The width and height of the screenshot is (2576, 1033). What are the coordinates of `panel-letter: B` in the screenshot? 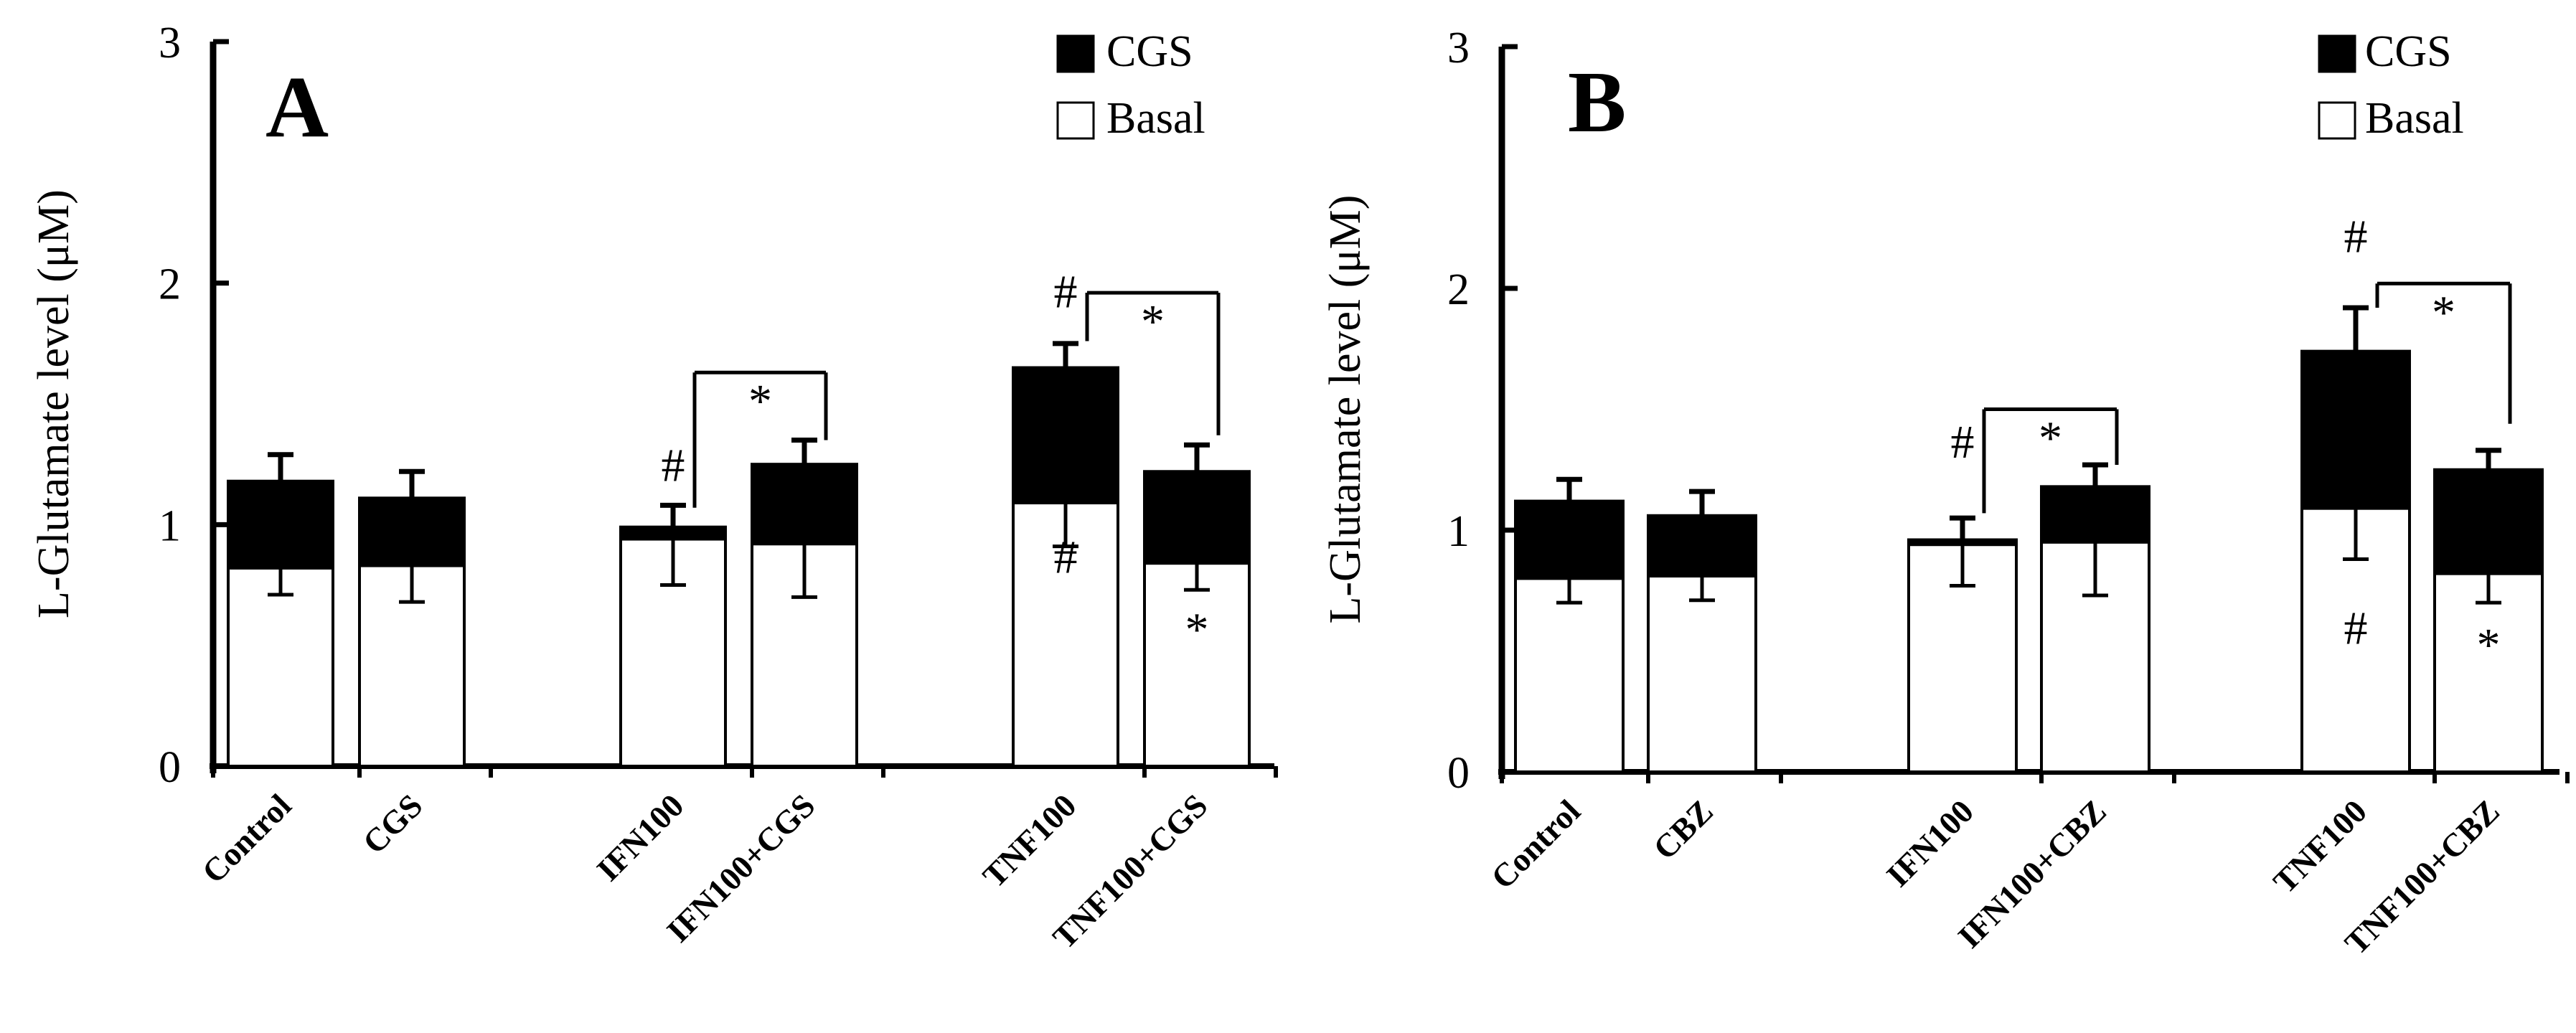 It's located at (1597, 102).